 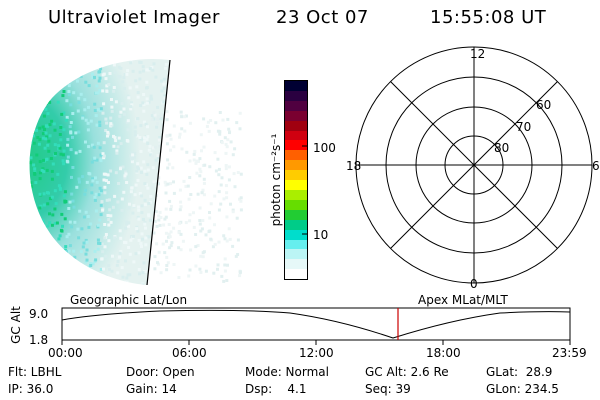 I want to click on terminator-line, so click(x=158, y=172).